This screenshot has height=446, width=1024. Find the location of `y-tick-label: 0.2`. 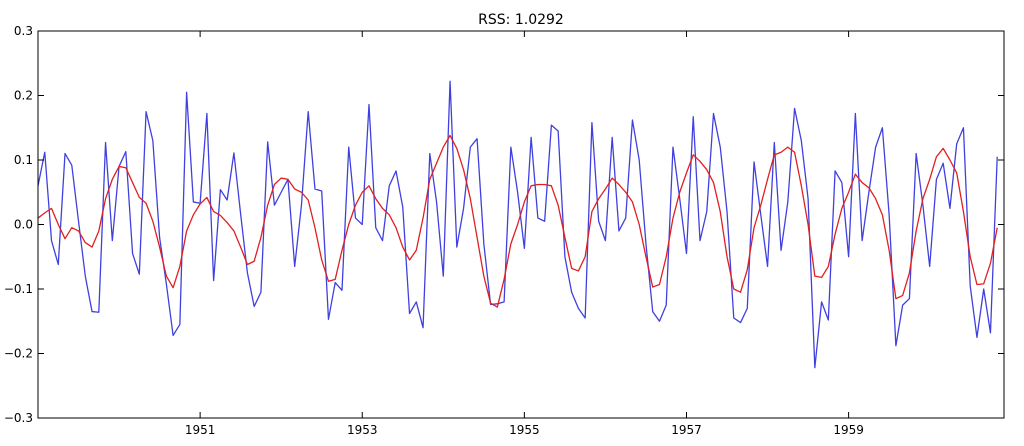

y-tick-label: 0.2 is located at coordinates (23, 96).